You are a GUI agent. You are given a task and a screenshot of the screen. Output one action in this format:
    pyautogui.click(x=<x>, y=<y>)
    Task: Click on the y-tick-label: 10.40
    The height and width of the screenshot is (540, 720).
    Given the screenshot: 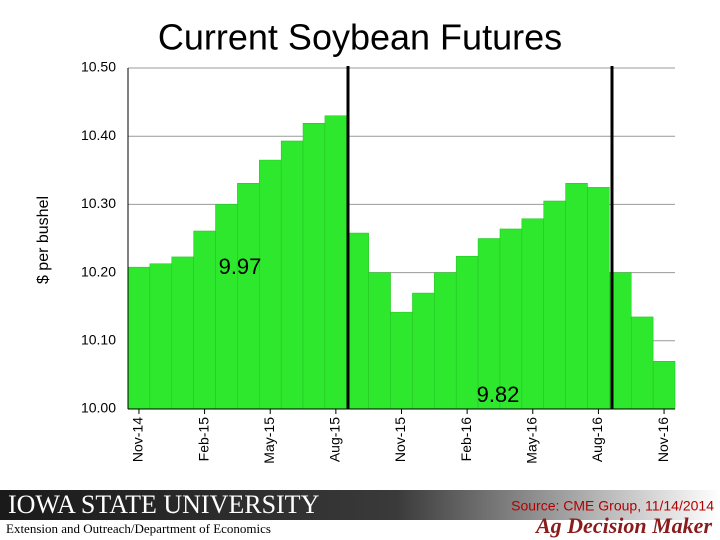 What is the action you would take?
    pyautogui.click(x=98, y=135)
    